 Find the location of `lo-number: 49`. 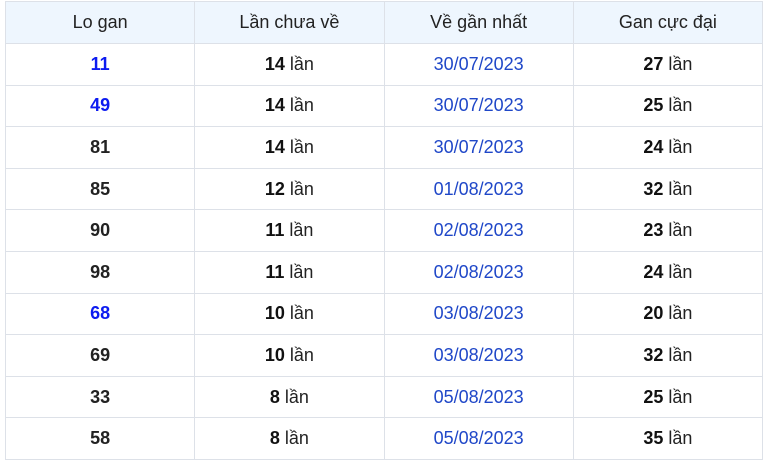

lo-number: 49 is located at coordinates (100, 106).